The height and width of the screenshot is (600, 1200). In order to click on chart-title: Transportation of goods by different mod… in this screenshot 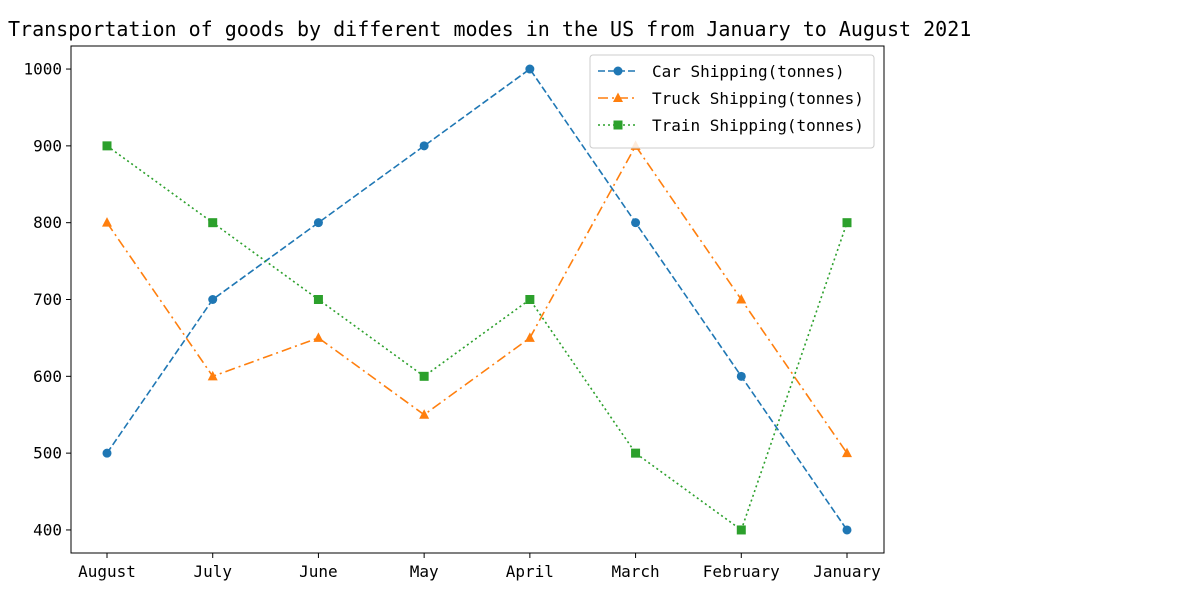, I will do `click(489, 29)`.